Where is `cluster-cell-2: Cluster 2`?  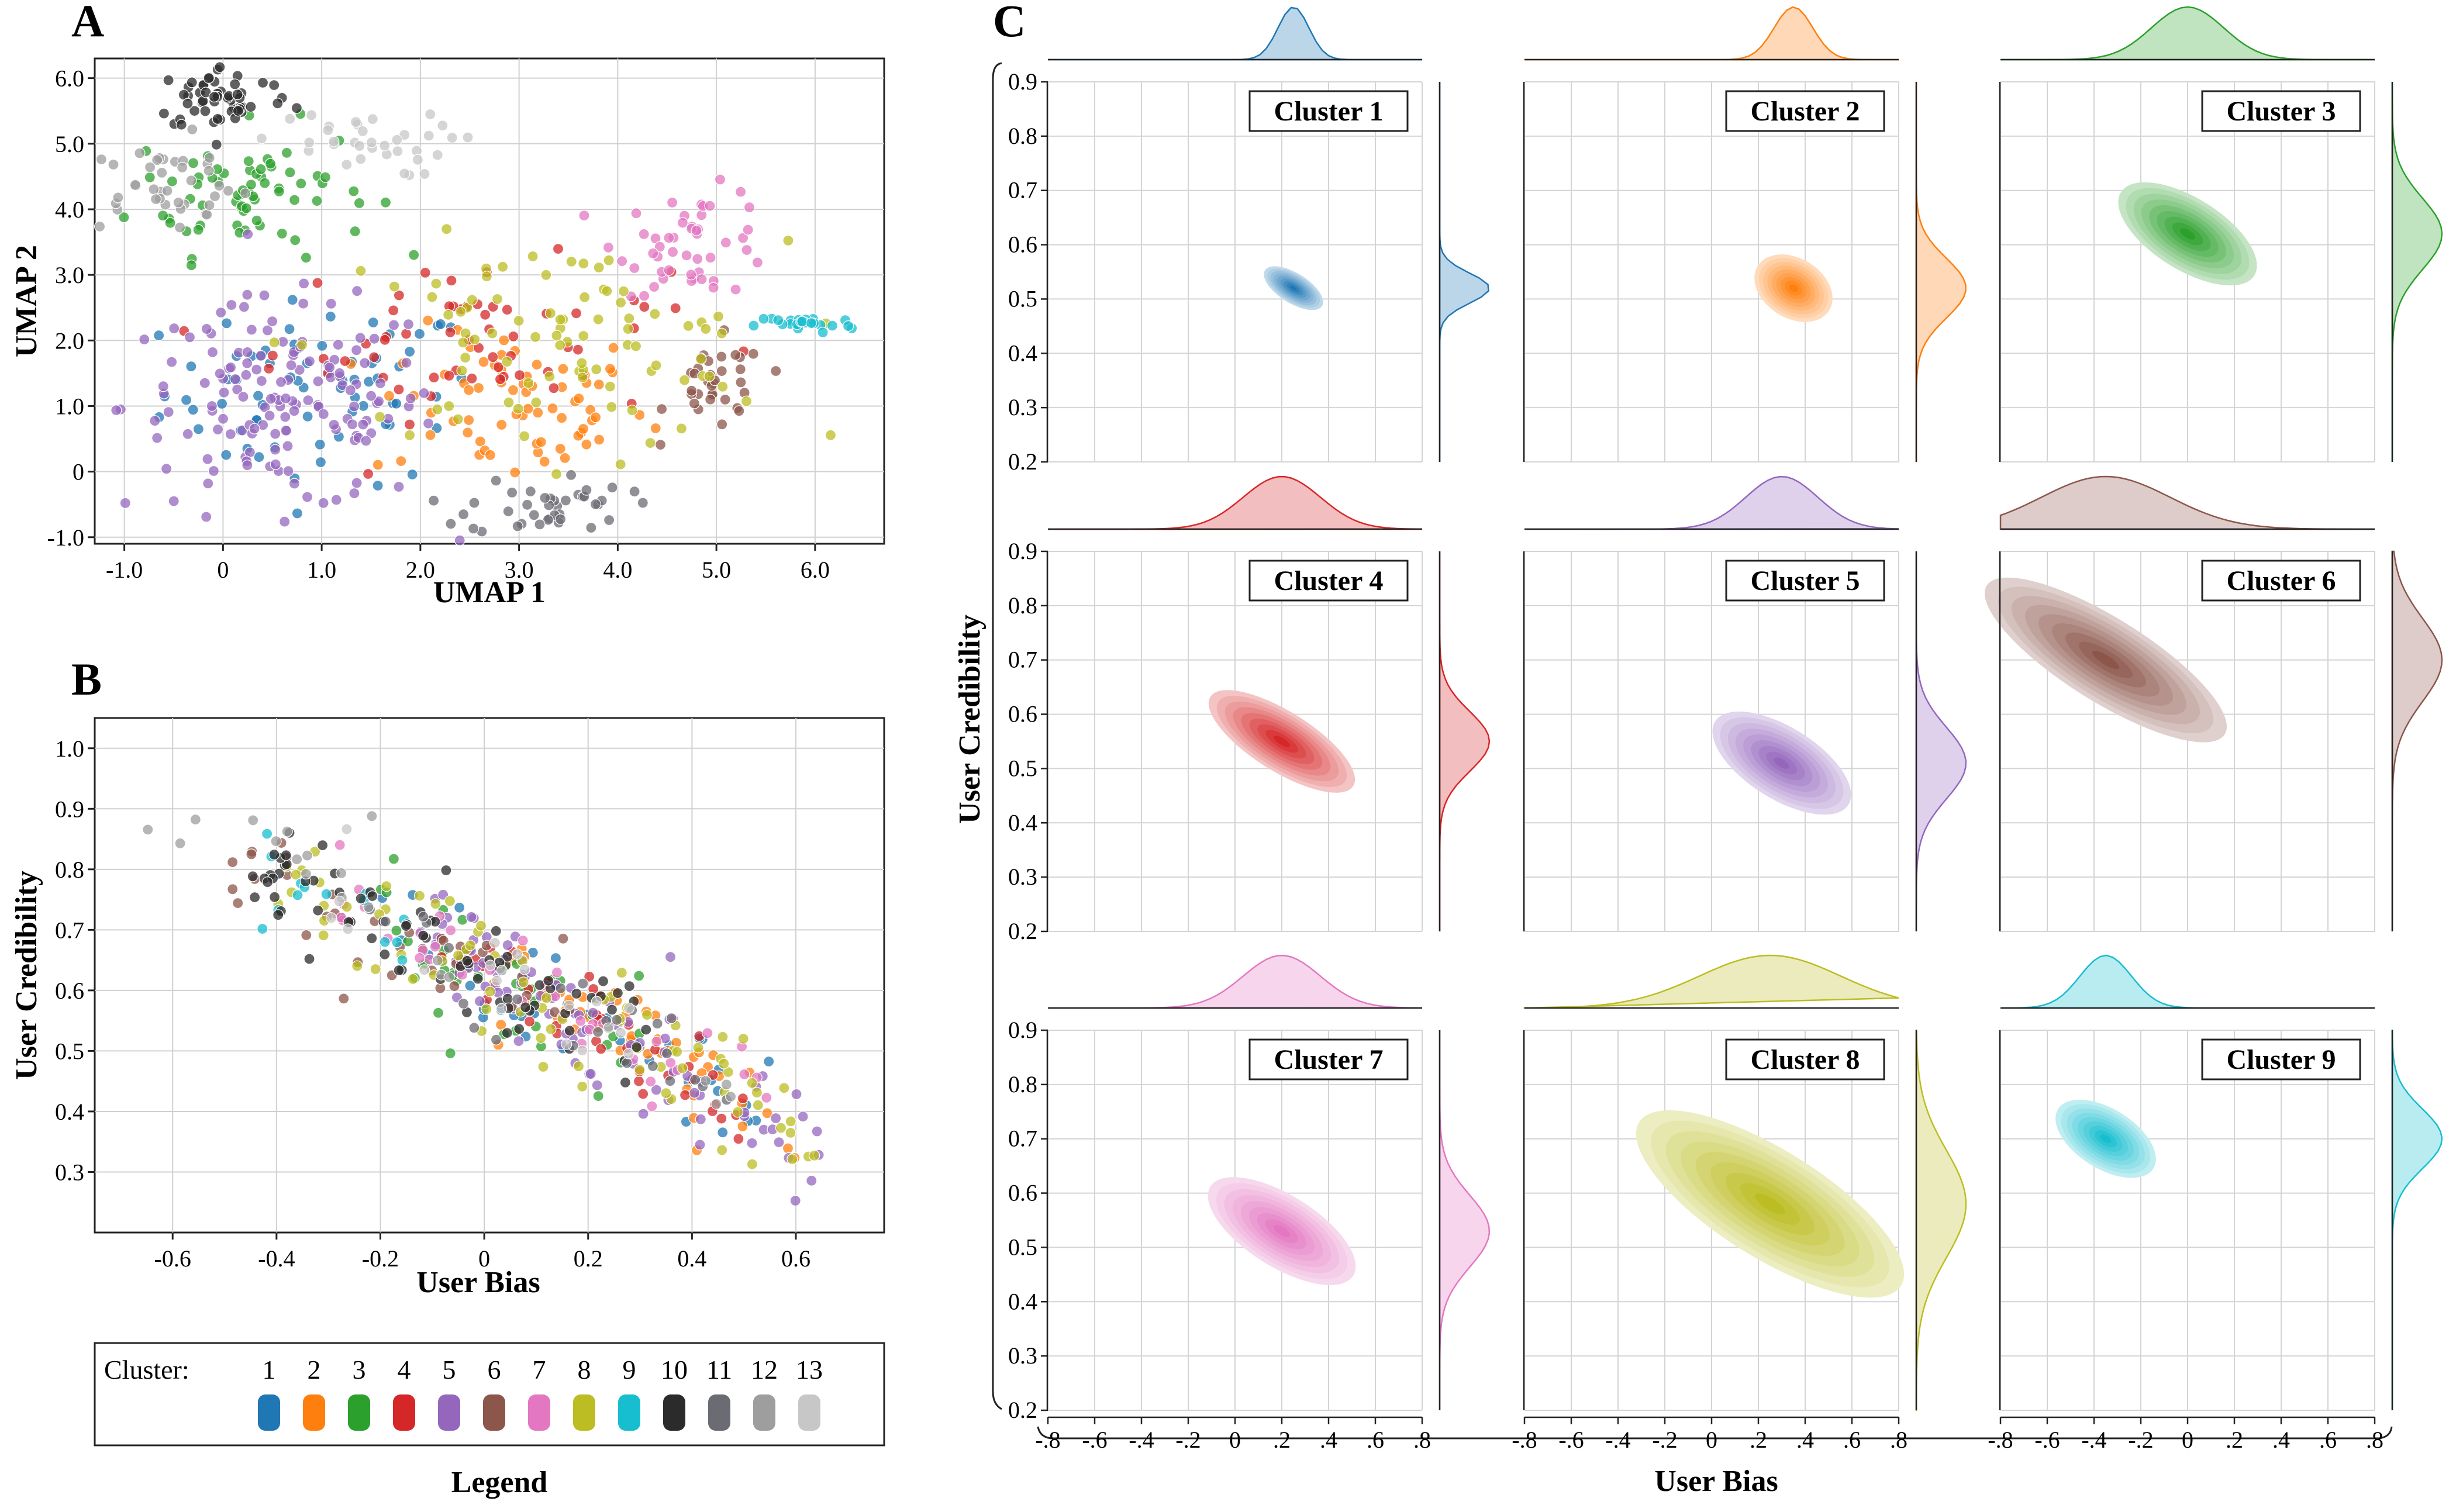 cluster-cell-2: Cluster 2 is located at coordinates (1745, 234).